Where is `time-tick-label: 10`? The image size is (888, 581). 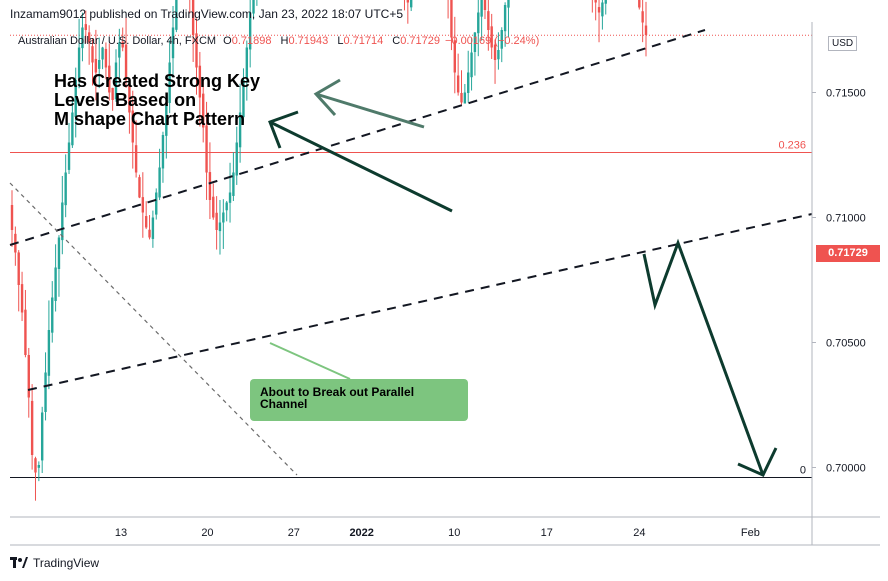
time-tick-label: 10 is located at coordinates (454, 533).